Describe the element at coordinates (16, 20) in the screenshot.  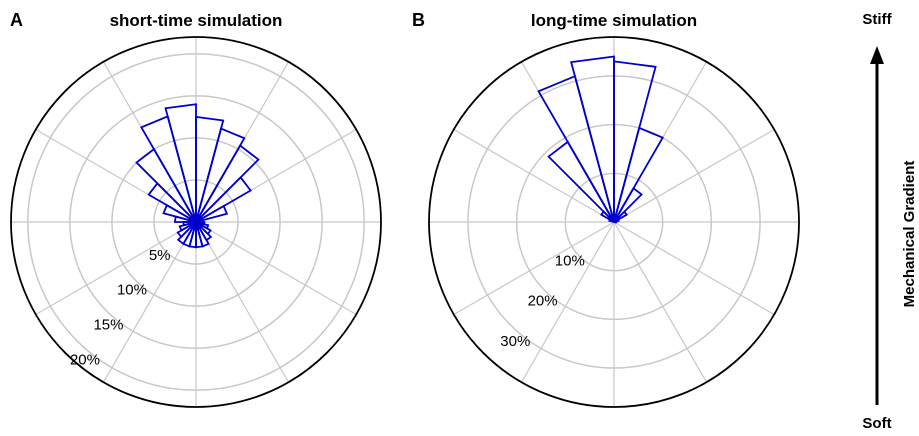
I see `panel-letter-a: A` at that location.